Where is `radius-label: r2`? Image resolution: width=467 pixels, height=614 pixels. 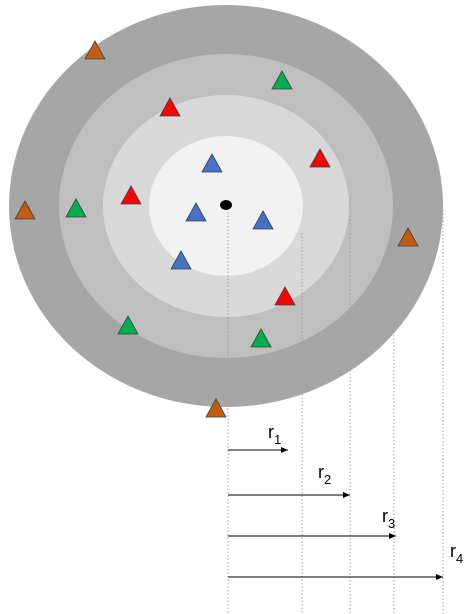 radius-label: r2 is located at coordinates (324, 474).